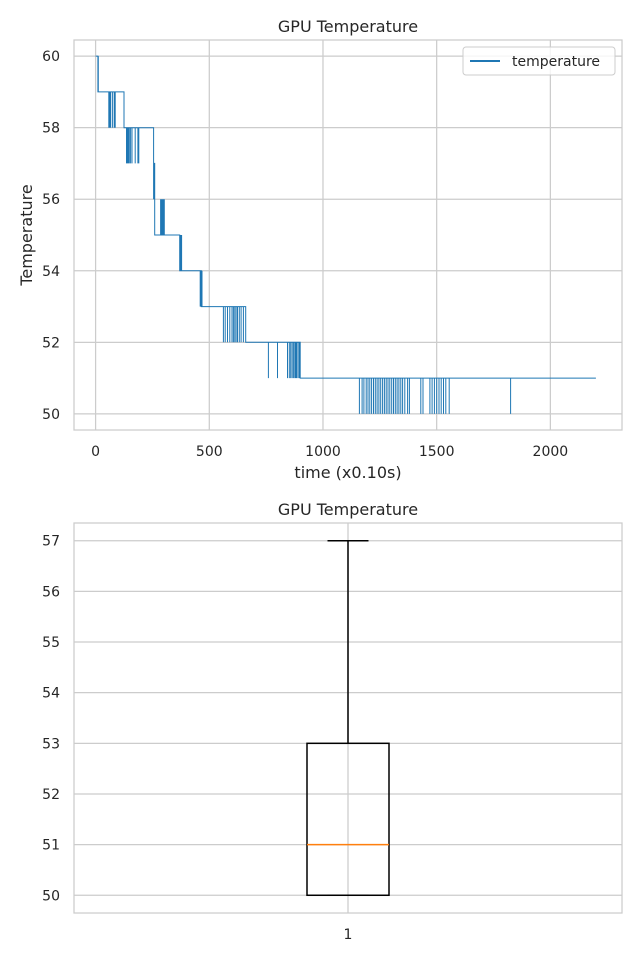  Describe the element at coordinates (348, 509) in the screenshot. I see `box-chart-title: GPU Temperature` at that location.